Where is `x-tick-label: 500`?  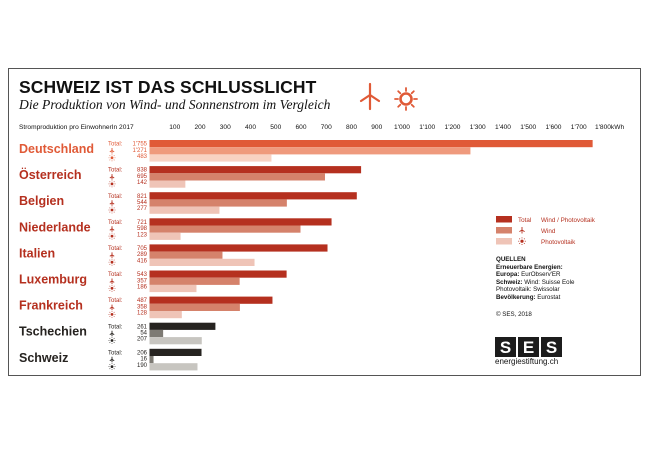
x-tick-label: 500 is located at coordinates (275, 127).